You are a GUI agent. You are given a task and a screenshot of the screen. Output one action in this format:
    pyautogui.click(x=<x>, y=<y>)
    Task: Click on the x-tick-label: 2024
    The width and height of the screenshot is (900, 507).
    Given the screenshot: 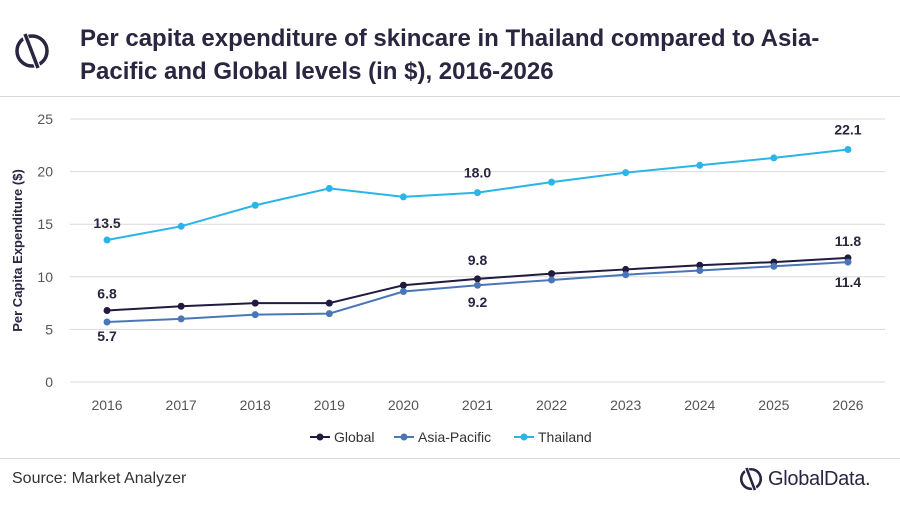 What is the action you would take?
    pyautogui.click(x=699, y=405)
    